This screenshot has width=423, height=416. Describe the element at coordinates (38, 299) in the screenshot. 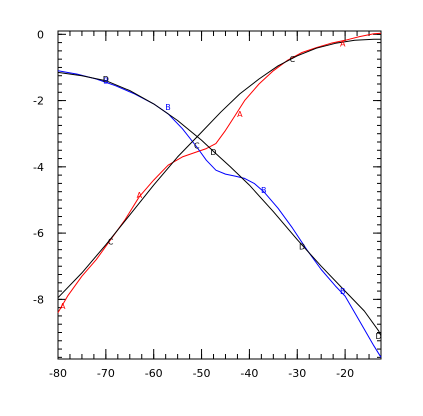

I see `y-tick-label: -8` at that location.